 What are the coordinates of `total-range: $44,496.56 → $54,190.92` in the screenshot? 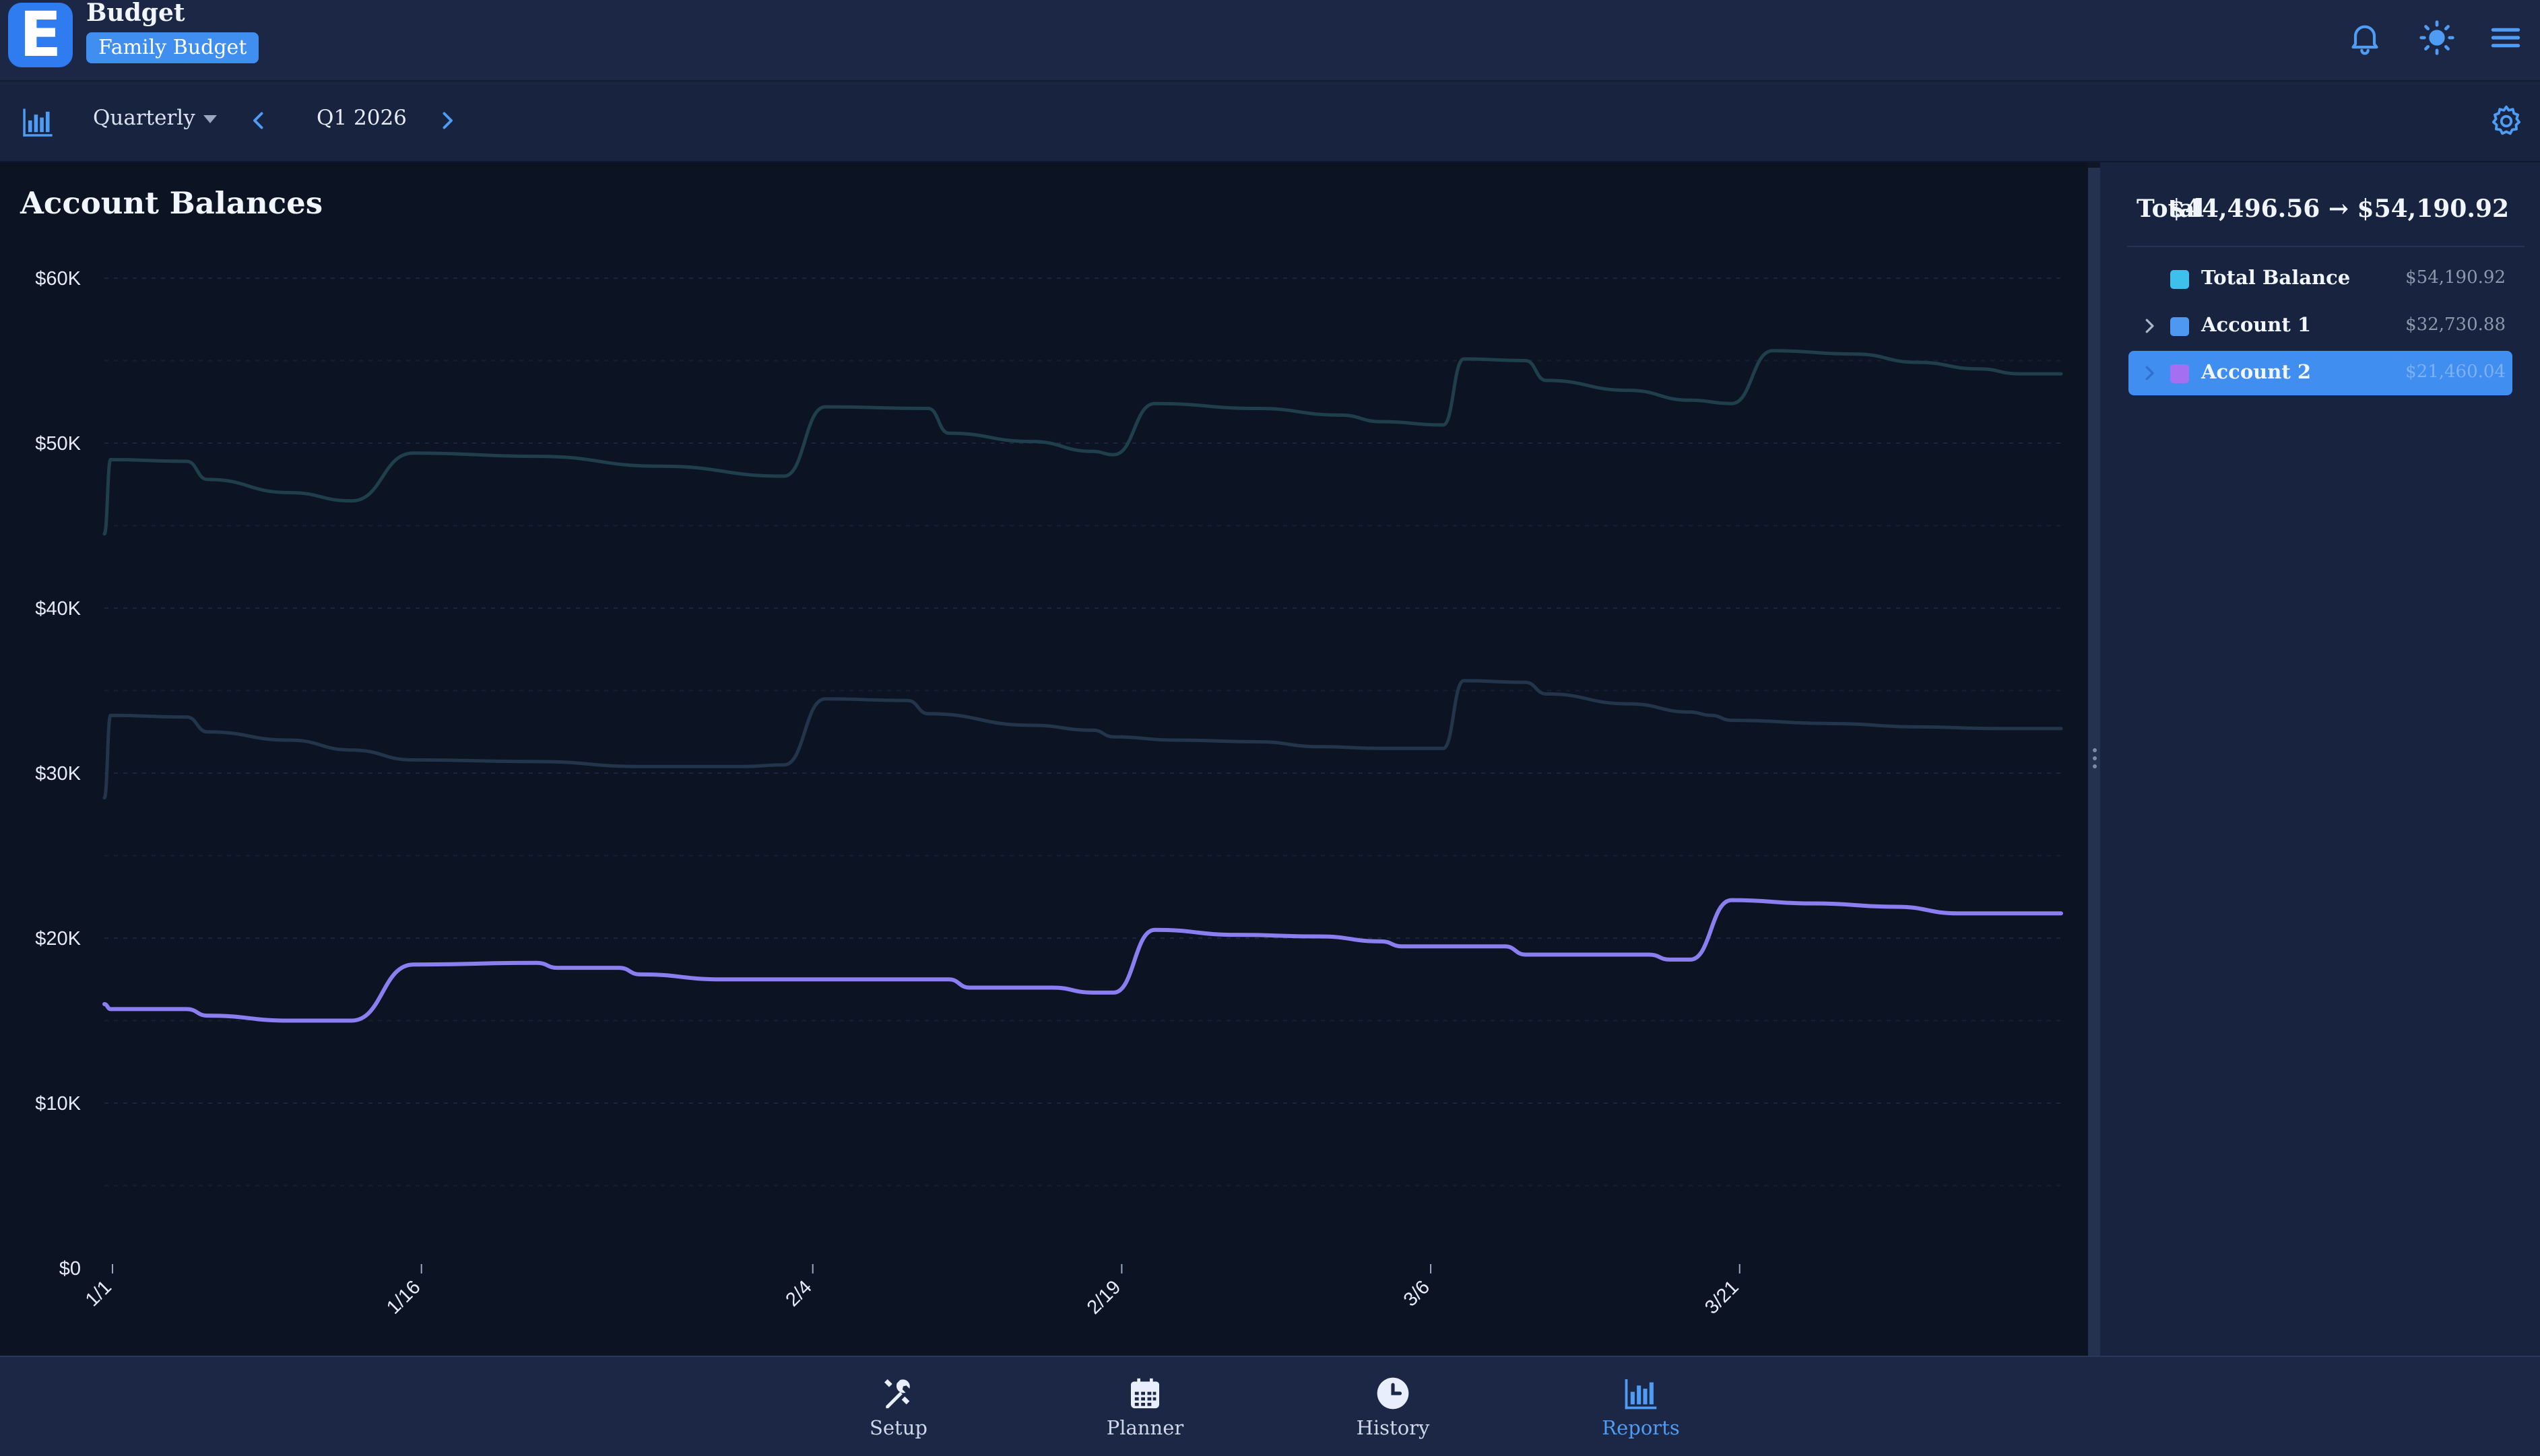 It's located at (2338, 209).